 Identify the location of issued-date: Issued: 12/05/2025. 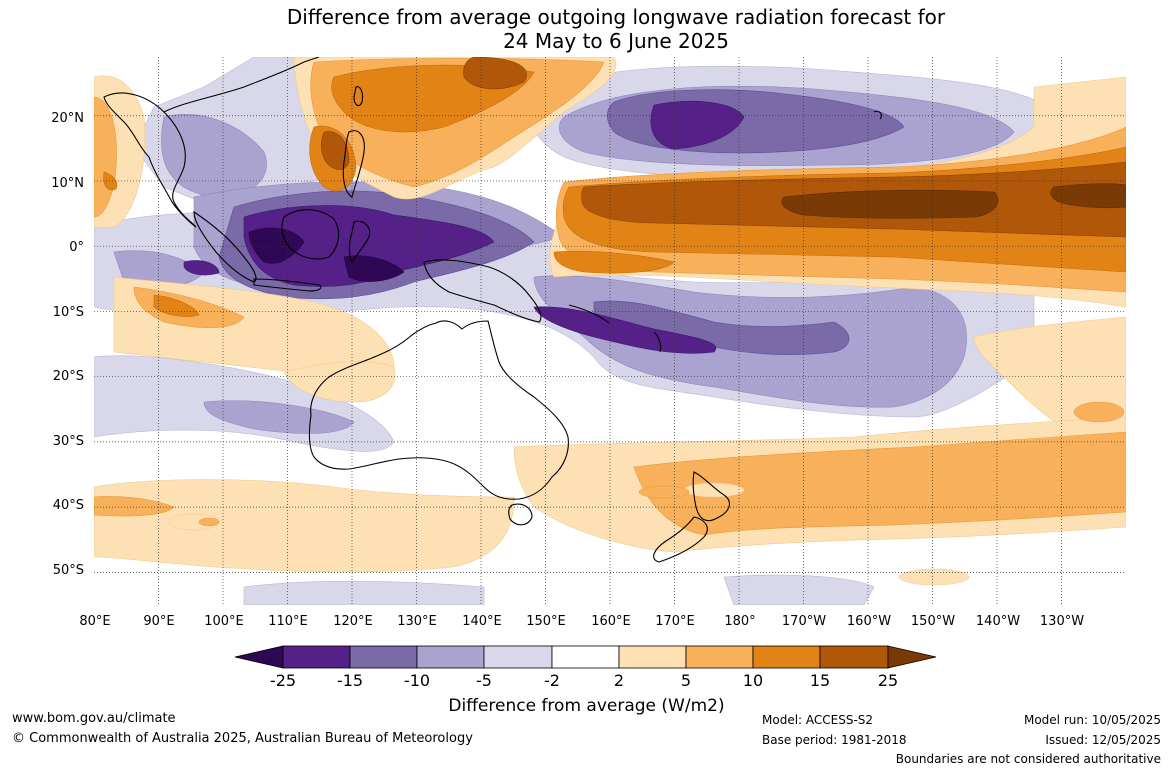
(1103, 740).